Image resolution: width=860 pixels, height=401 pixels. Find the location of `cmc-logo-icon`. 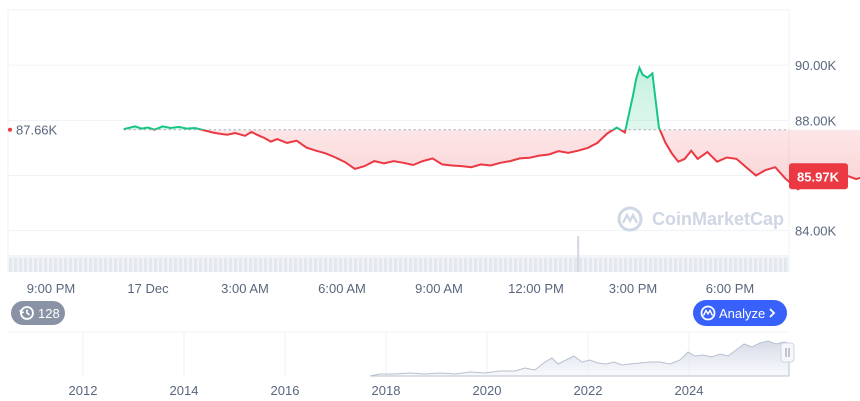

cmc-logo-icon is located at coordinates (708, 313).